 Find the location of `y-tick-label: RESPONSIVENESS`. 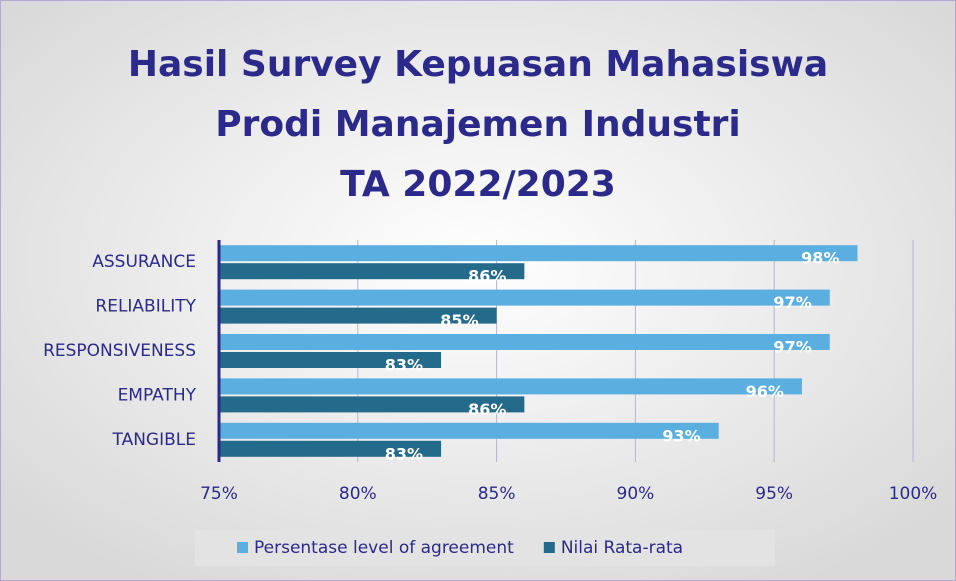

y-tick-label: RESPONSIVENESS is located at coordinates (119, 351).